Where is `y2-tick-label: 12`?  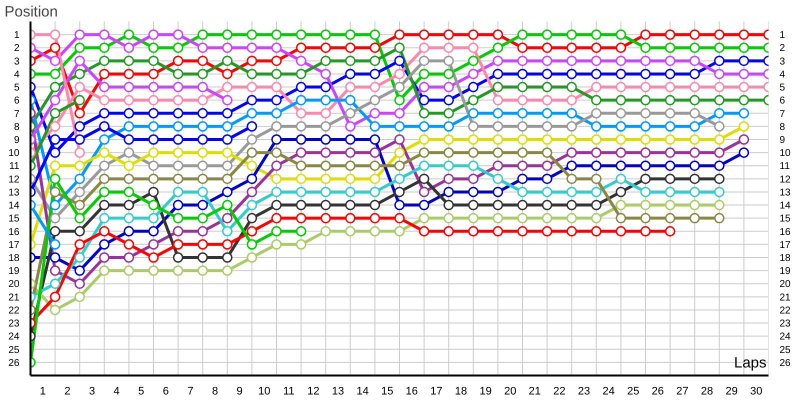 y2-tick-label: 12 is located at coordinates (786, 180).